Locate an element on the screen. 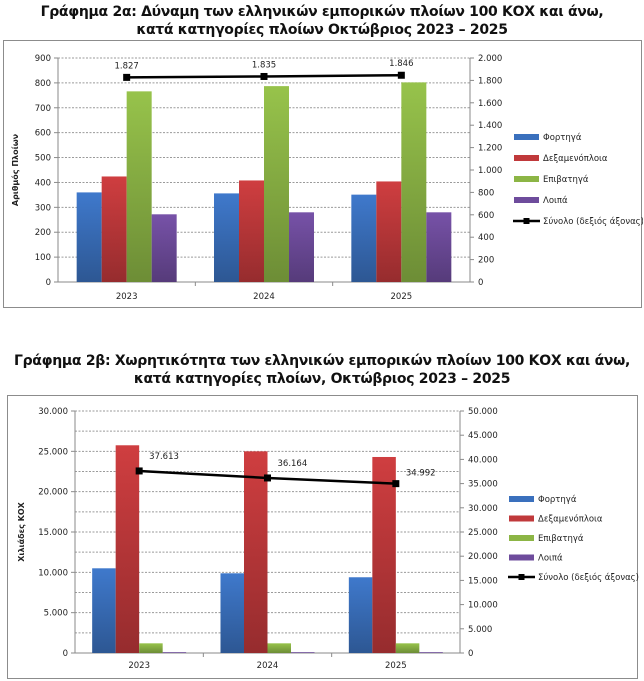 Image resolution: width=644 pixels, height=681 pixels. y-tick-label-left: 10.000 is located at coordinates (53, 573).